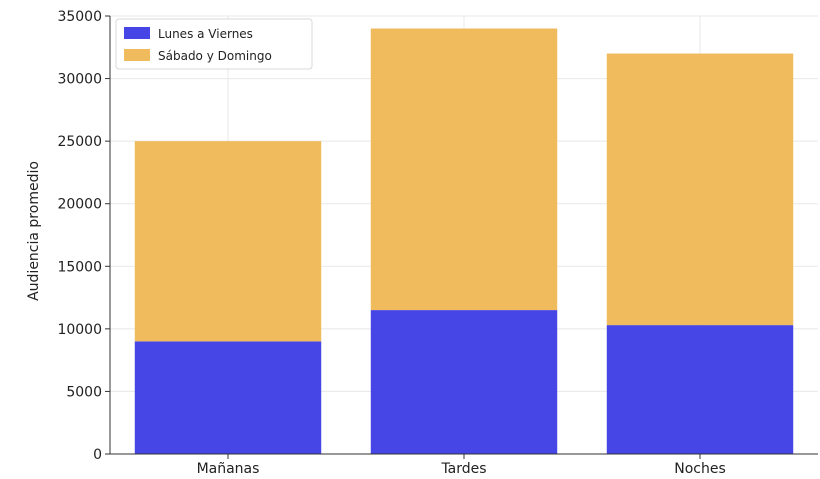 This screenshot has width=820, height=479. I want to click on x-tick-label: Noches, so click(700, 469).